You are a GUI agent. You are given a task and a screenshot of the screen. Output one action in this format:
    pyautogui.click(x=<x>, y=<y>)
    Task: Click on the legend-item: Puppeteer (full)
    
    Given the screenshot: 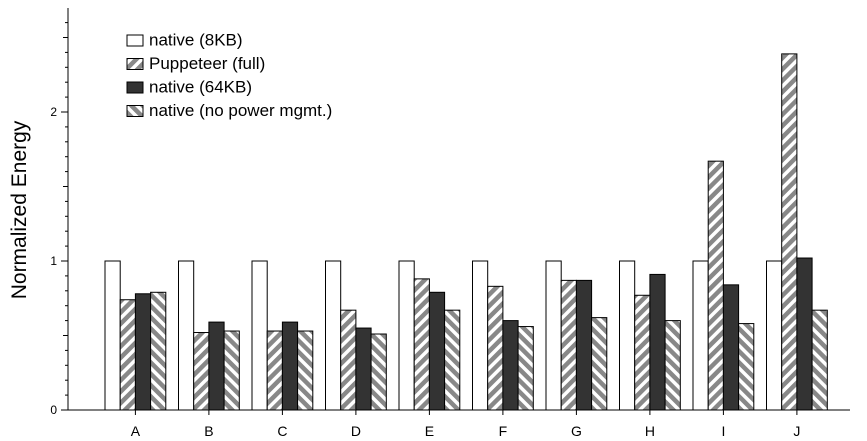 What is the action you would take?
    pyautogui.click(x=195, y=63)
    